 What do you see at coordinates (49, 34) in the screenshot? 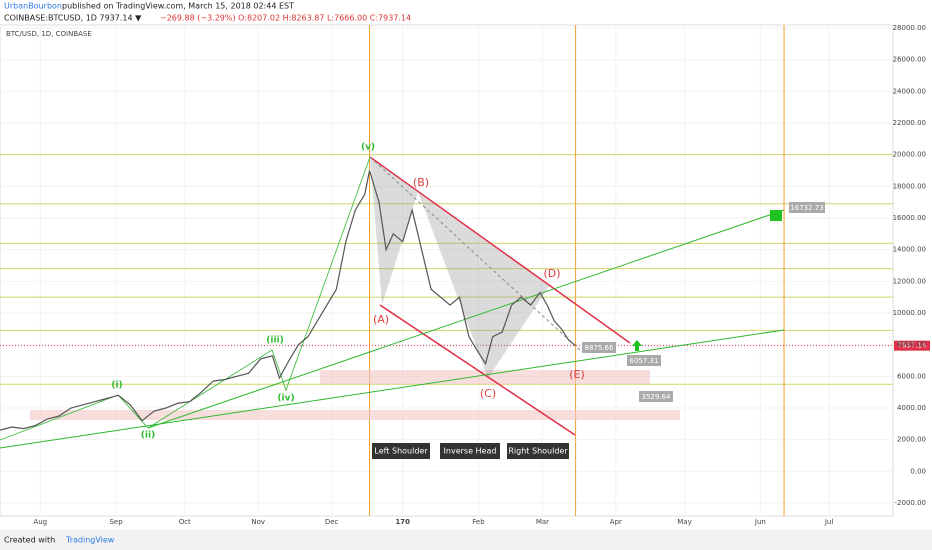
I see `legend-symbol: BTC/USD, 1D, COINBASE` at bounding box center [49, 34].